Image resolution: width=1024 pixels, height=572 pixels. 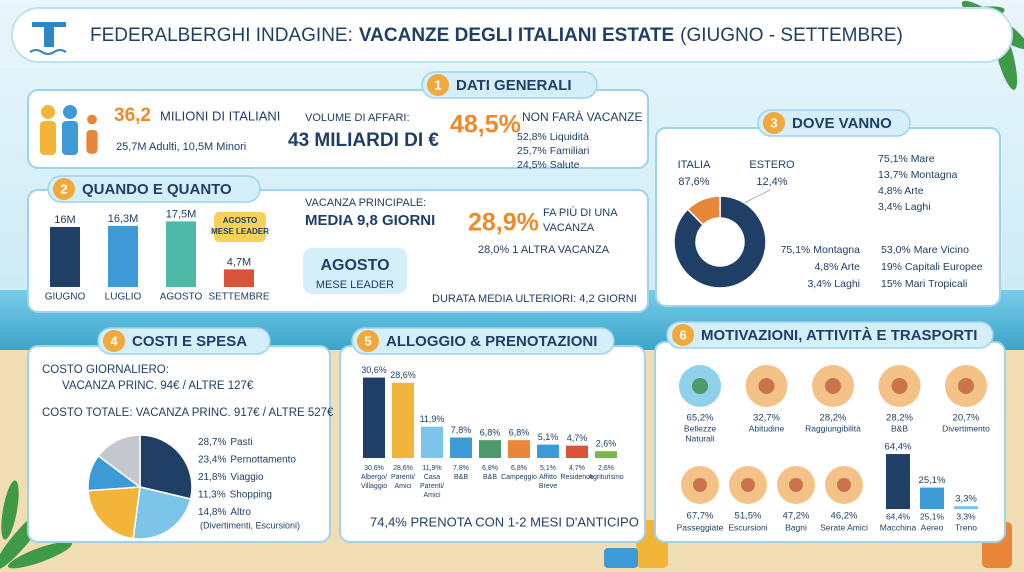 I want to click on value-label: 17,5M, so click(x=181, y=214).